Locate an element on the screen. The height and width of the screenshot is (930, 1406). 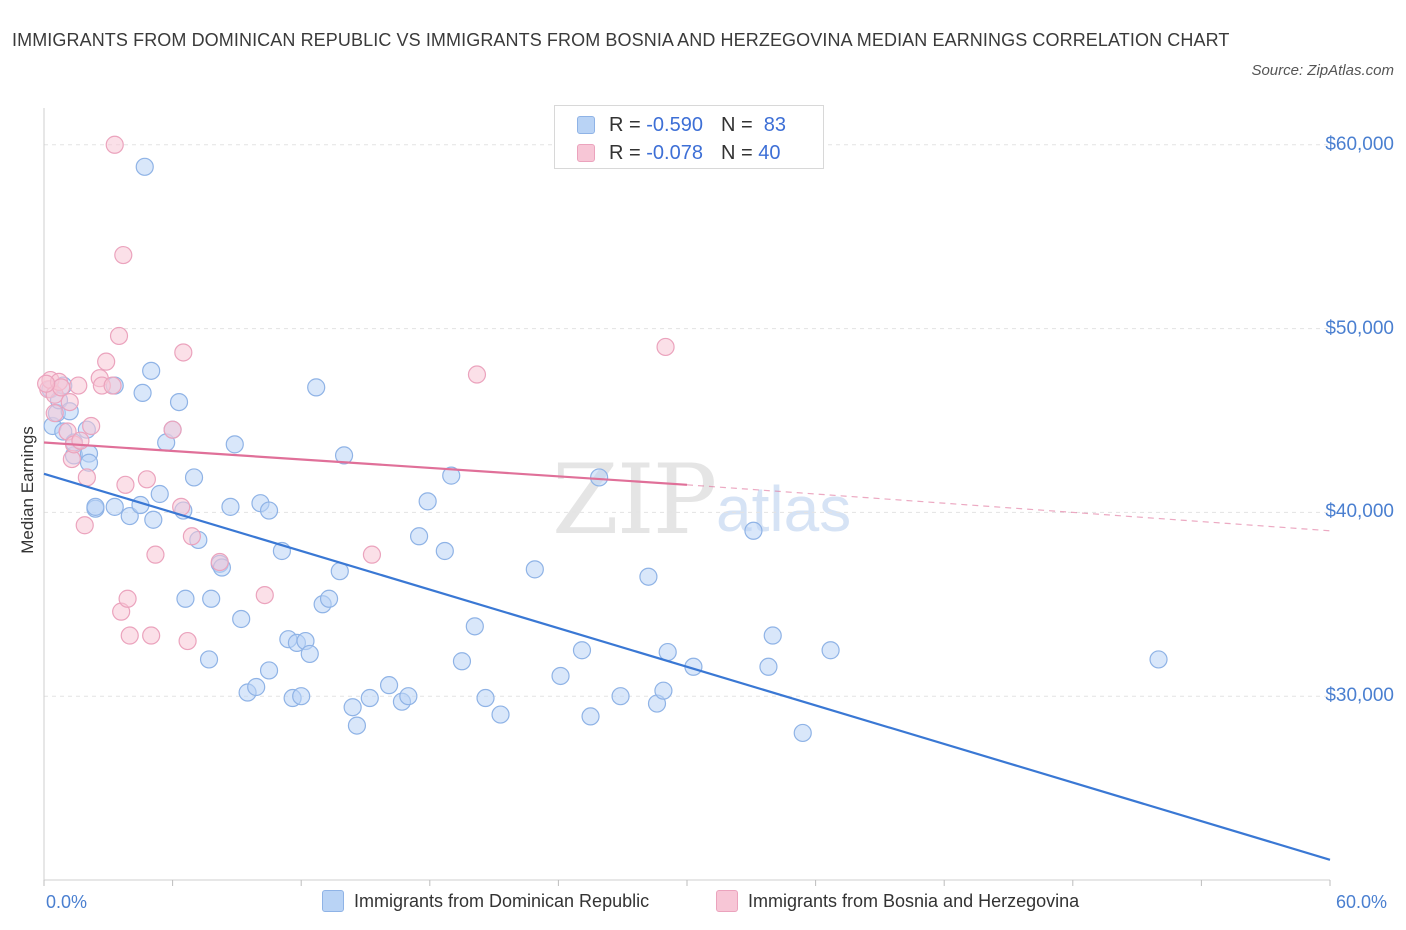
source-label: Source: ZipAtlas.com is located at coordinates (1322, 70).